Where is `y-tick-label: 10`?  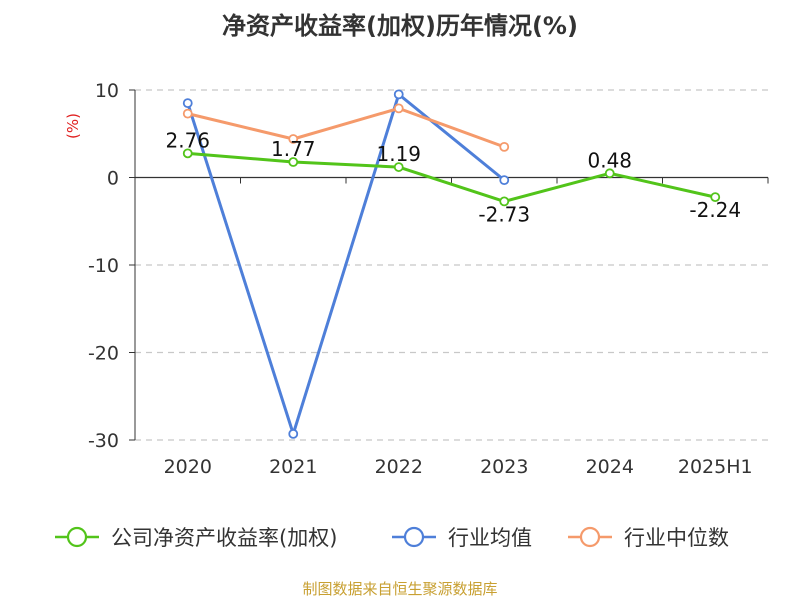
y-tick-label: 10 is located at coordinates (107, 91).